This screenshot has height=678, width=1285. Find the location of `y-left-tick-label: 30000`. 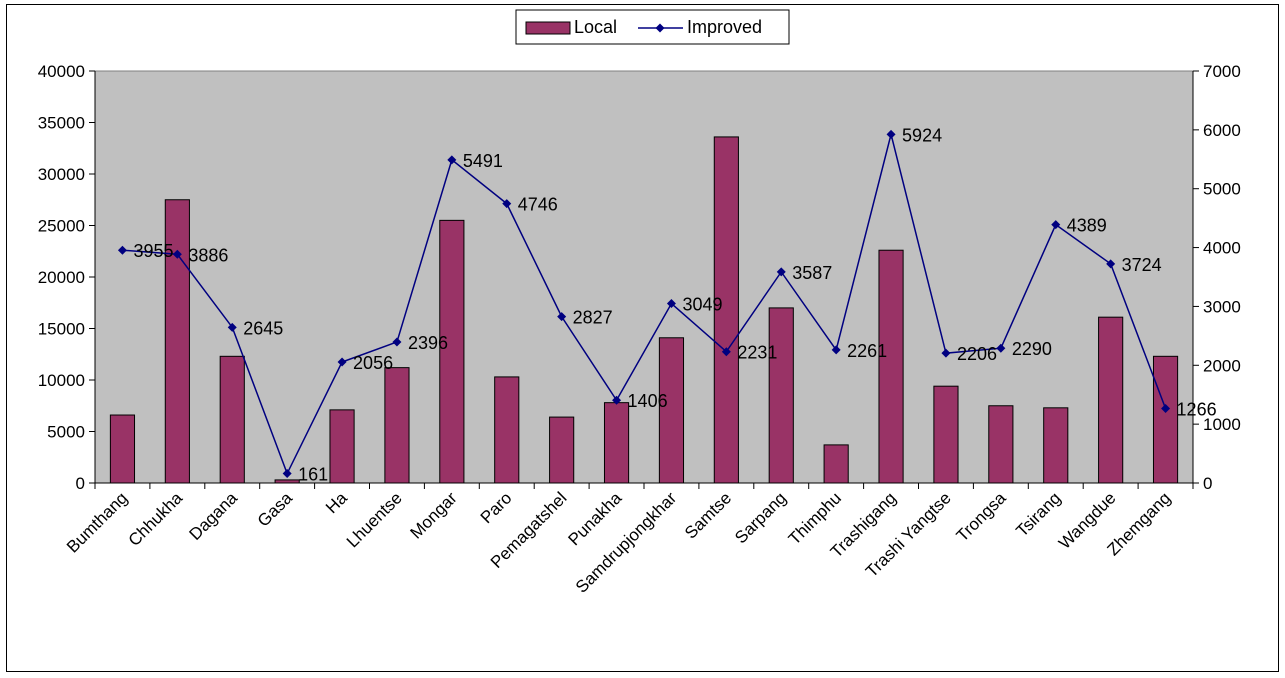

y-left-tick-label: 30000 is located at coordinates (61, 174).